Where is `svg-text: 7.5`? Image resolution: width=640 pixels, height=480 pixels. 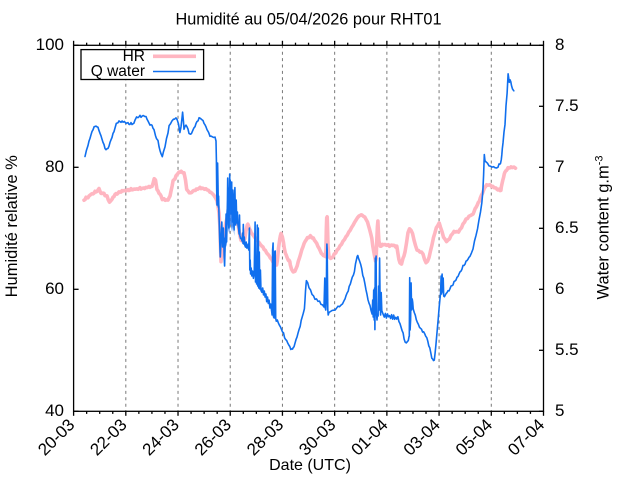 svg-text: 7.5 is located at coordinates (567, 105).